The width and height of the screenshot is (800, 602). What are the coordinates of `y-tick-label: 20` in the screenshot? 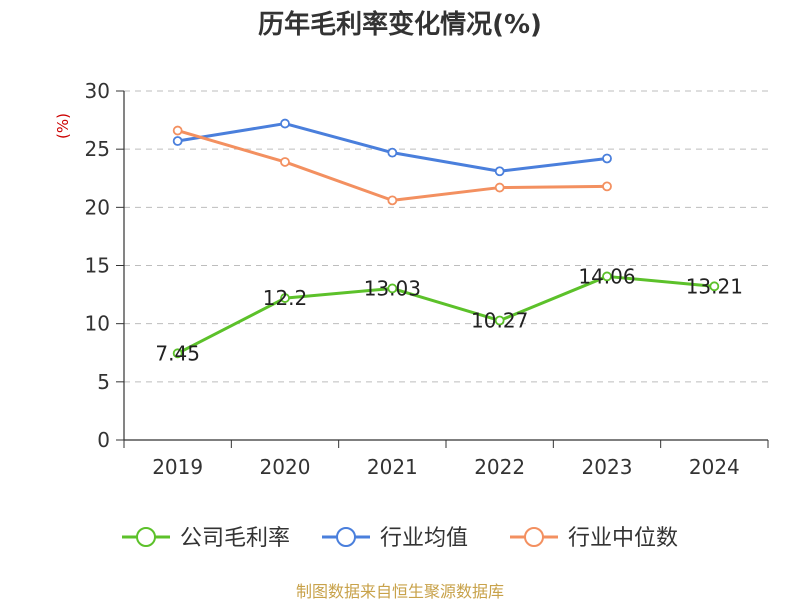 It's located at (97, 207).